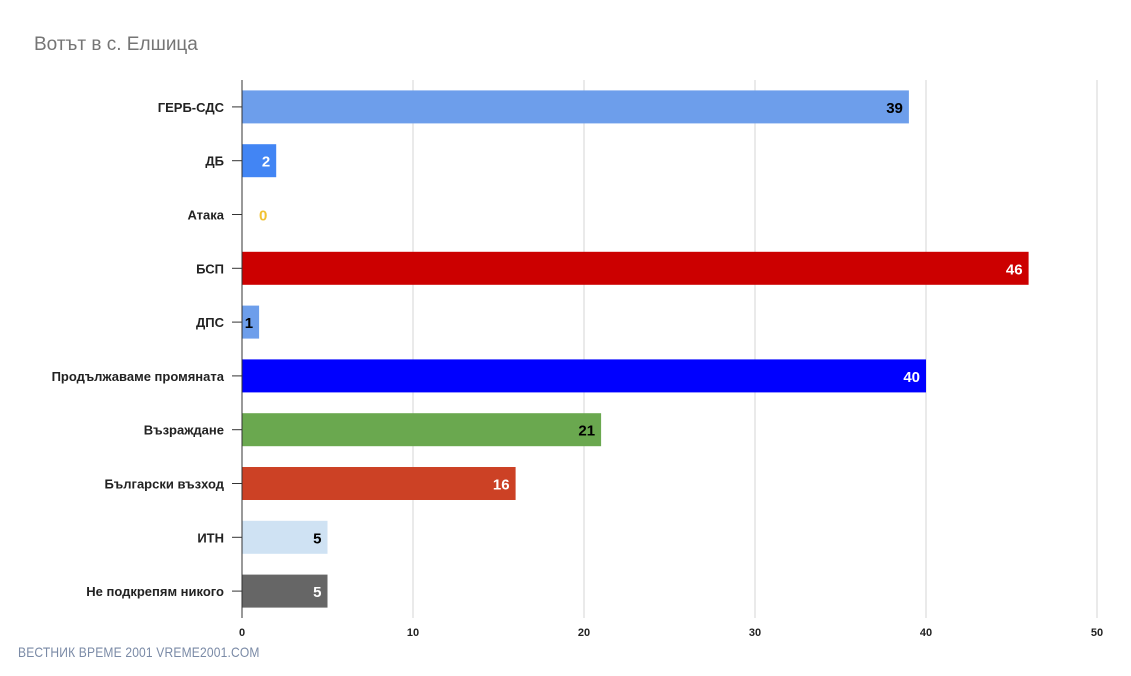  I want to click on x-tick-label: 30, so click(755, 633).